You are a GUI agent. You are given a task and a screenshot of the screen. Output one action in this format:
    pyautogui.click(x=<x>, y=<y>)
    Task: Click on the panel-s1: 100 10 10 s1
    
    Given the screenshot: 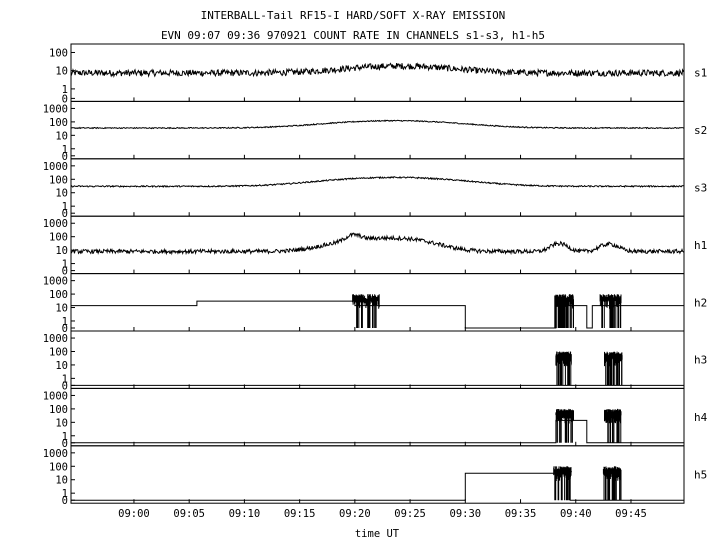 What is the action you would take?
    pyautogui.click(x=378, y=74)
    